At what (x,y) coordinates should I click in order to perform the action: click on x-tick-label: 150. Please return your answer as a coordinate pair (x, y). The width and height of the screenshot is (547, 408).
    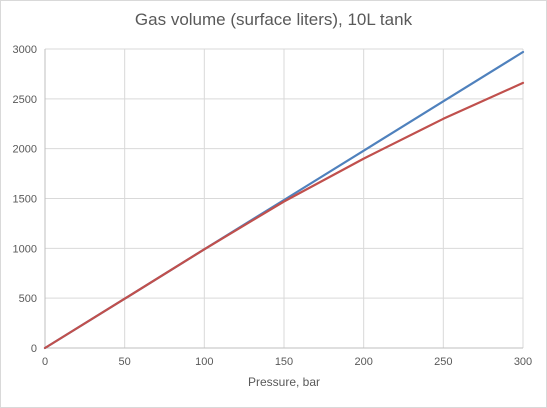
    Looking at the image, I should click on (284, 362).